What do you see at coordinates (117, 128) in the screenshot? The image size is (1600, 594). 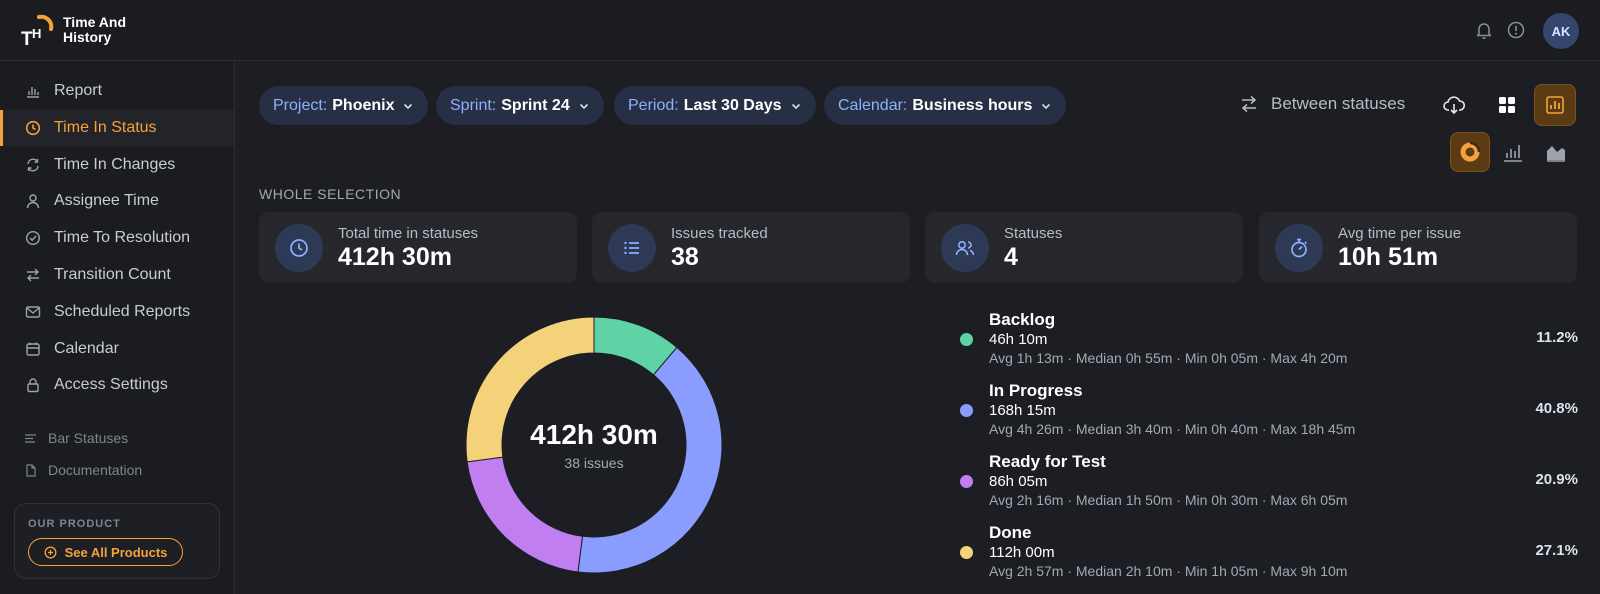 I see `sidebar-item-time-in-status: Time In Status` at bounding box center [117, 128].